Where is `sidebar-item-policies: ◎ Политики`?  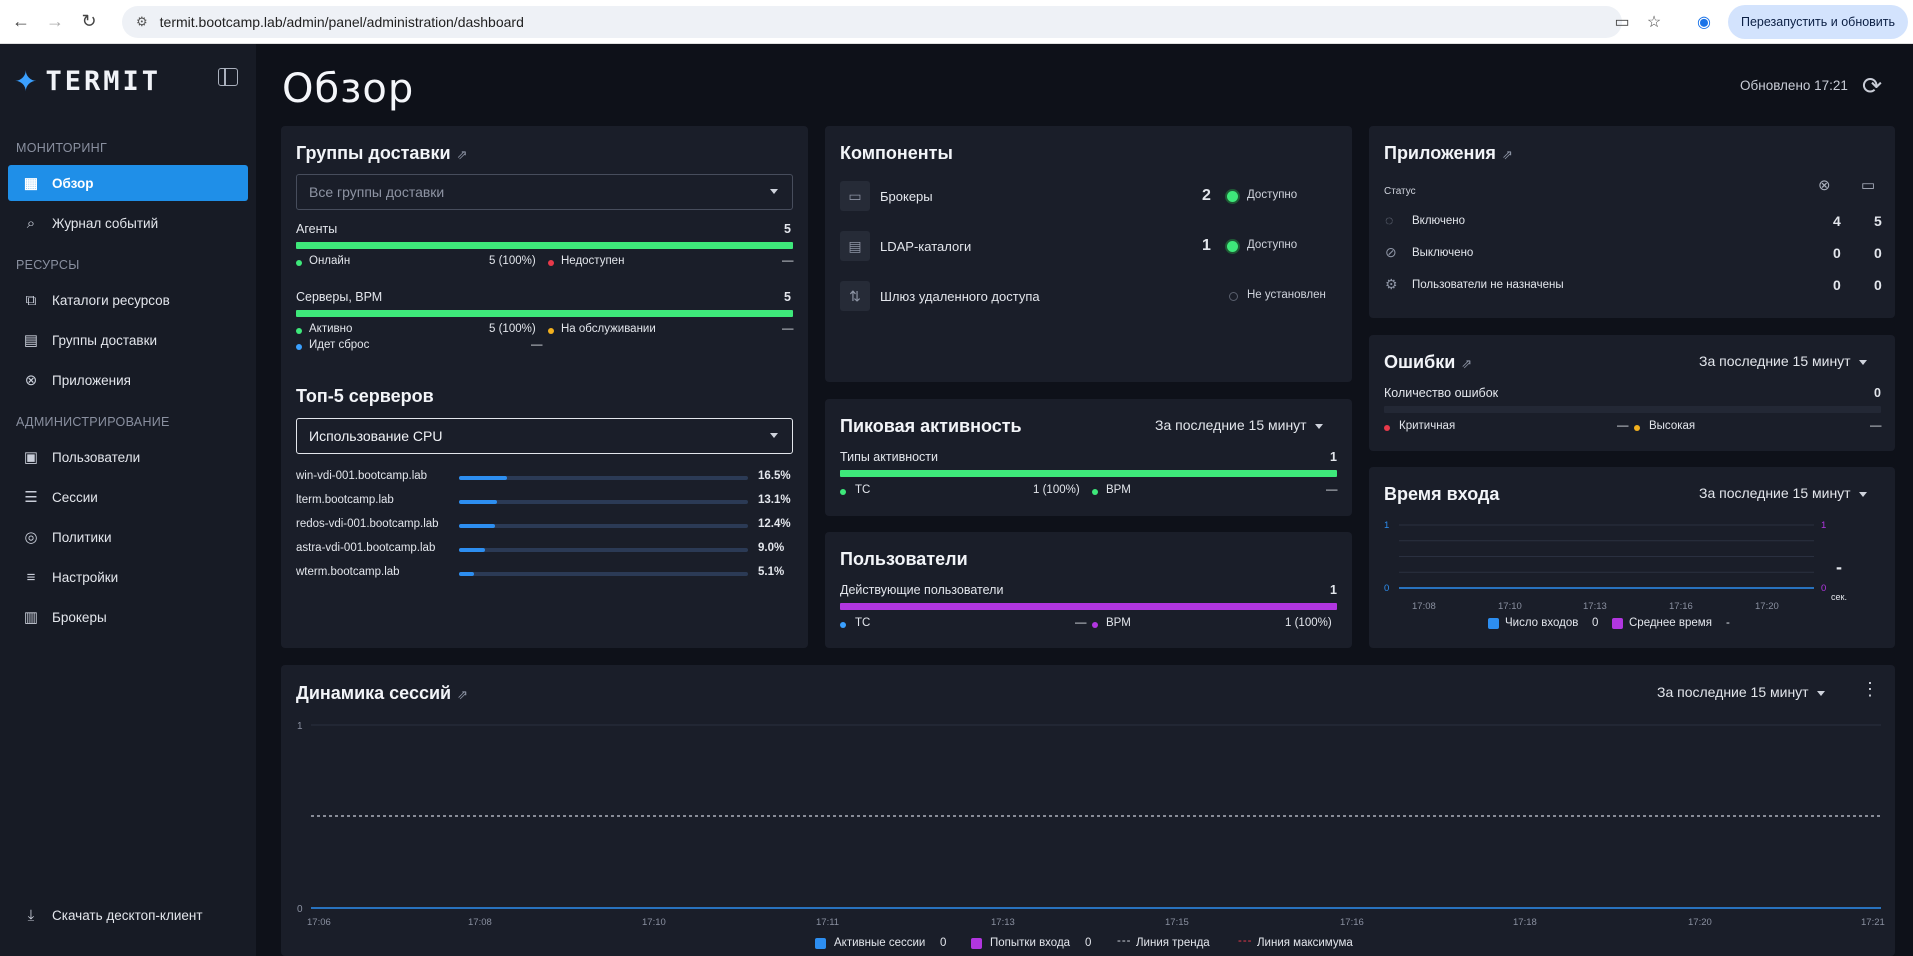
sidebar-item-policies: ◎ Политики is located at coordinates (128, 537).